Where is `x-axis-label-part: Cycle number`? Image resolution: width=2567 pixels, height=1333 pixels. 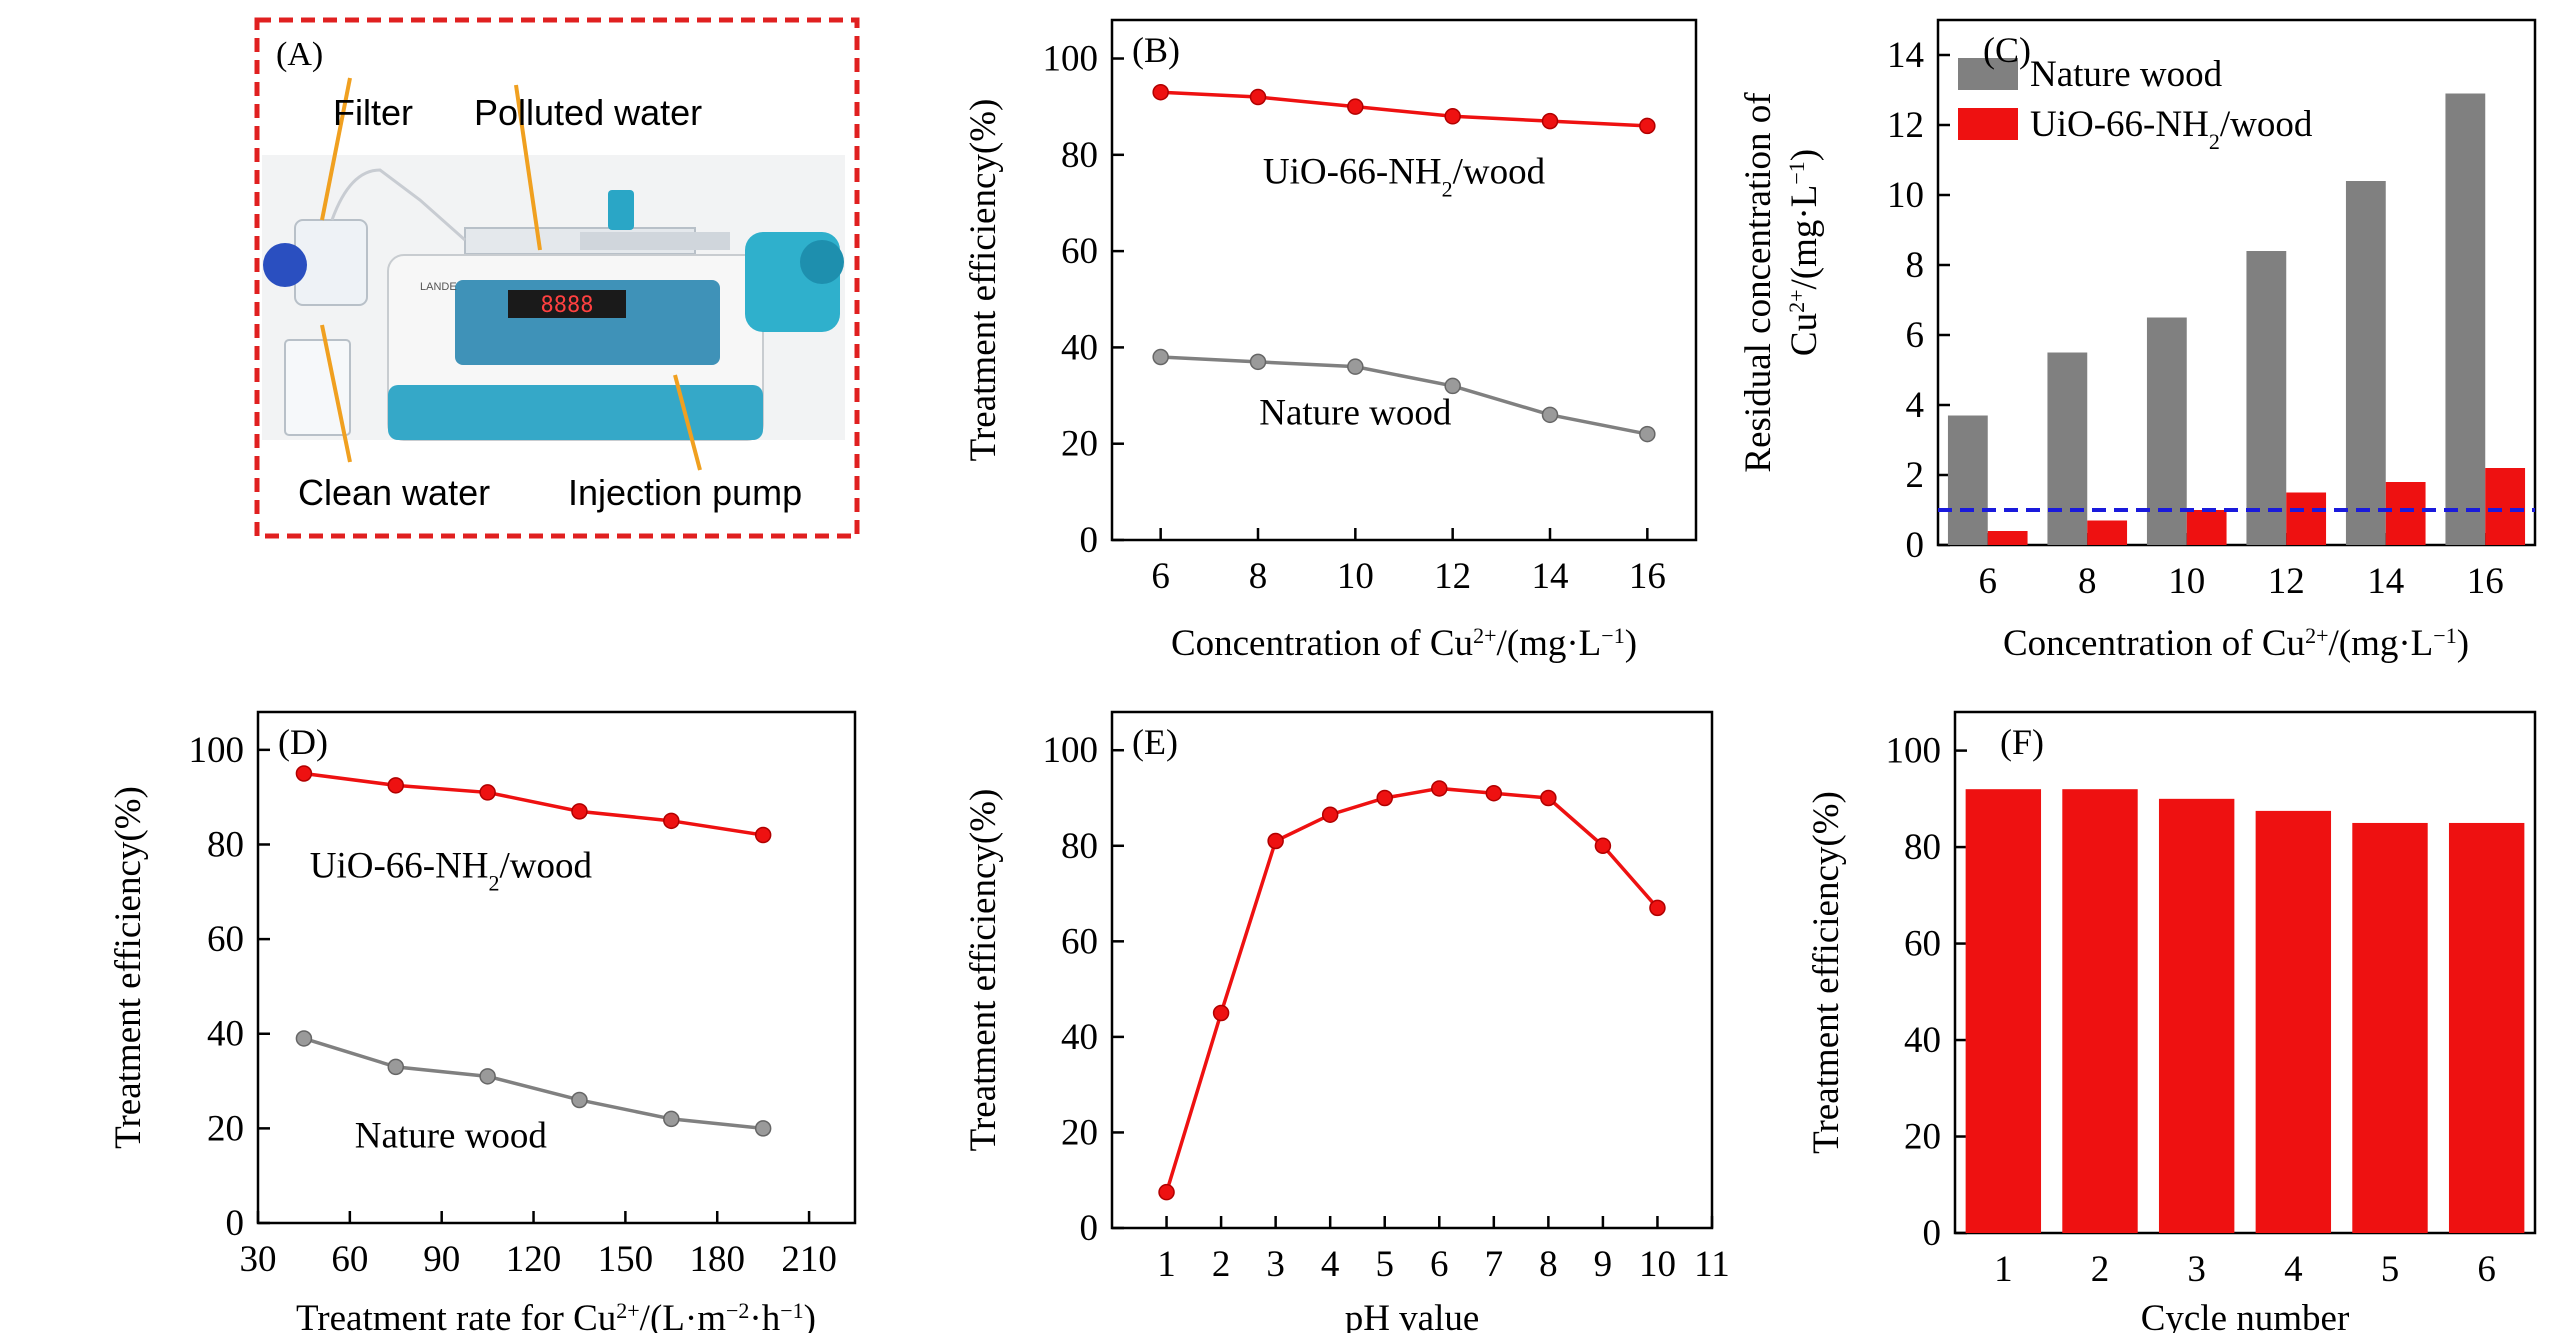 x-axis-label-part: Cycle number is located at coordinates (2245, 1315).